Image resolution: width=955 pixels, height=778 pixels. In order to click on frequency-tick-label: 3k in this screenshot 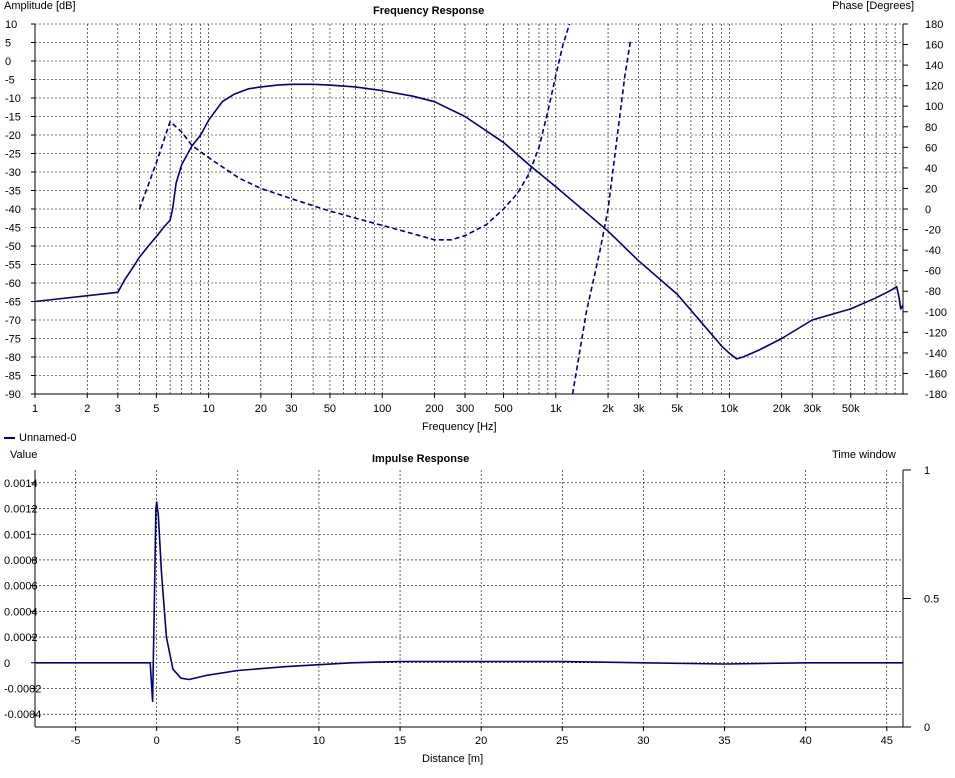, I will do `click(639, 409)`.